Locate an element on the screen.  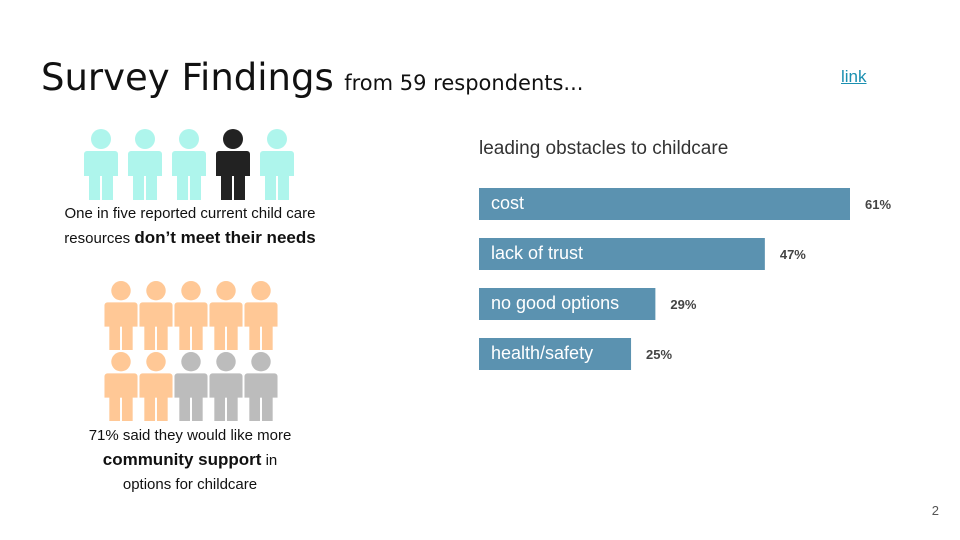
bar-category-label: no good options is located at coordinates (555, 303).